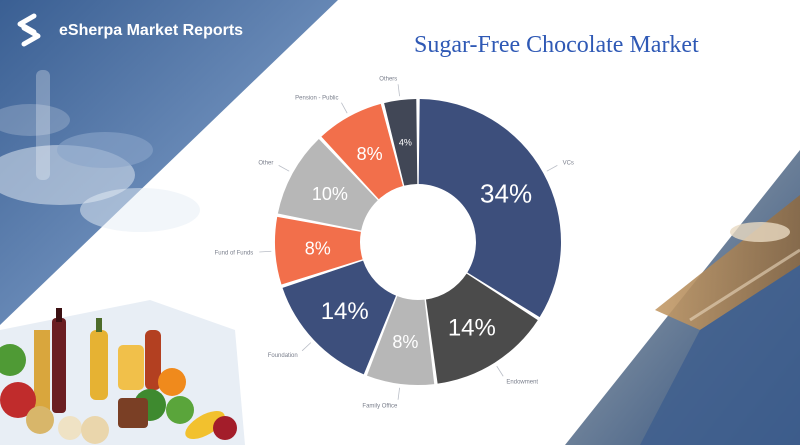  What do you see at coordinates (388, 79) in the screenshot?
I see `slice-category-label-7: Others` at bounding box center [388, 79].